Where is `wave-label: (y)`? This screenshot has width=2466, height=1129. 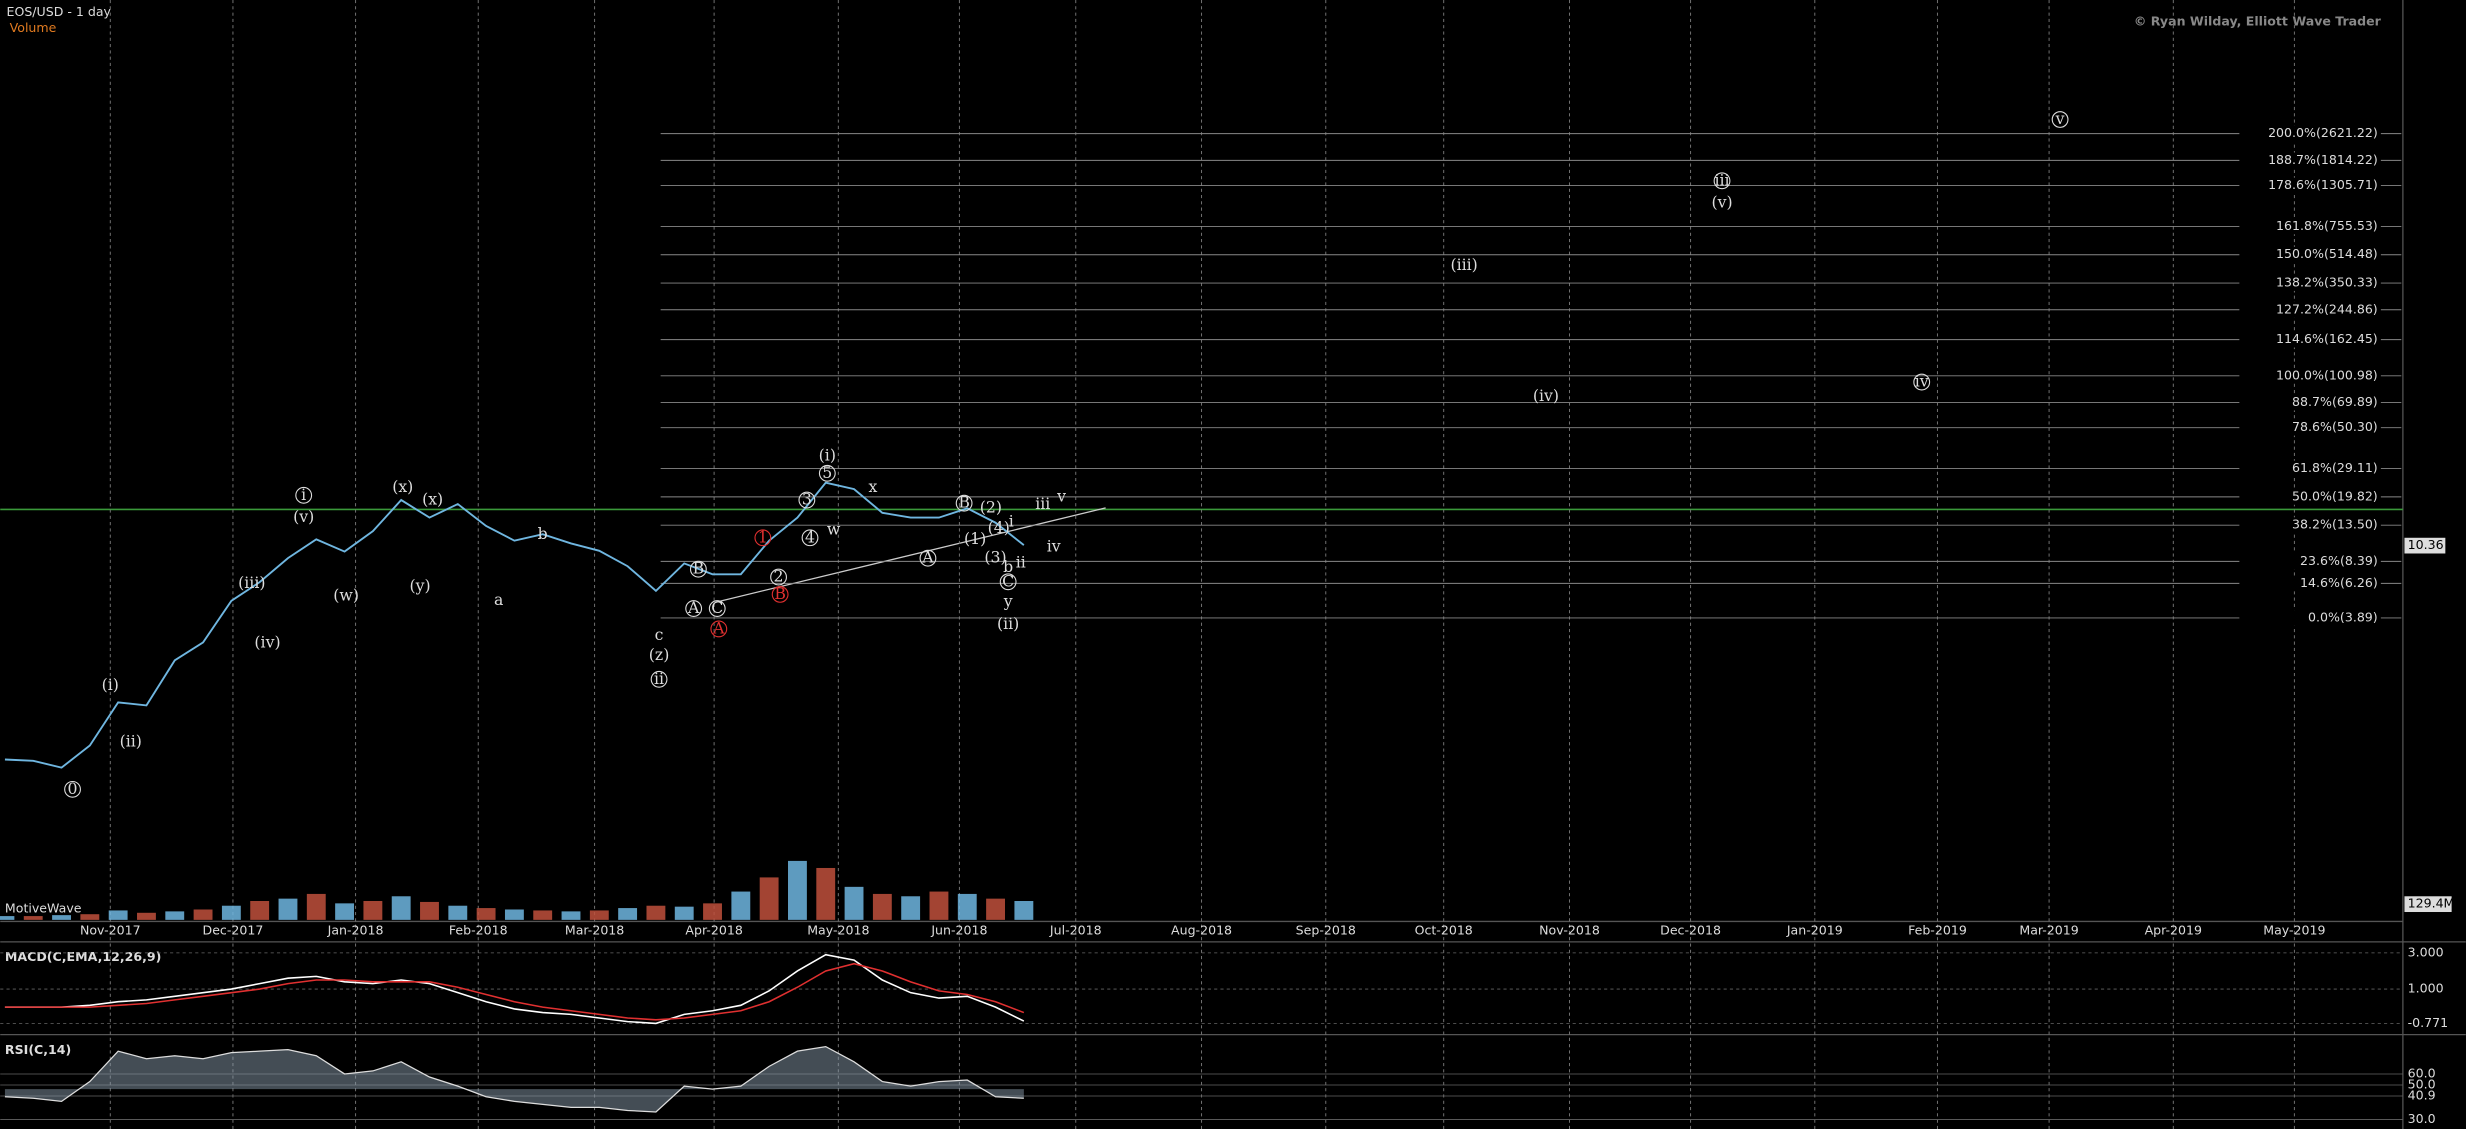
wave-label: (y) is located at coordinates (419, 585).